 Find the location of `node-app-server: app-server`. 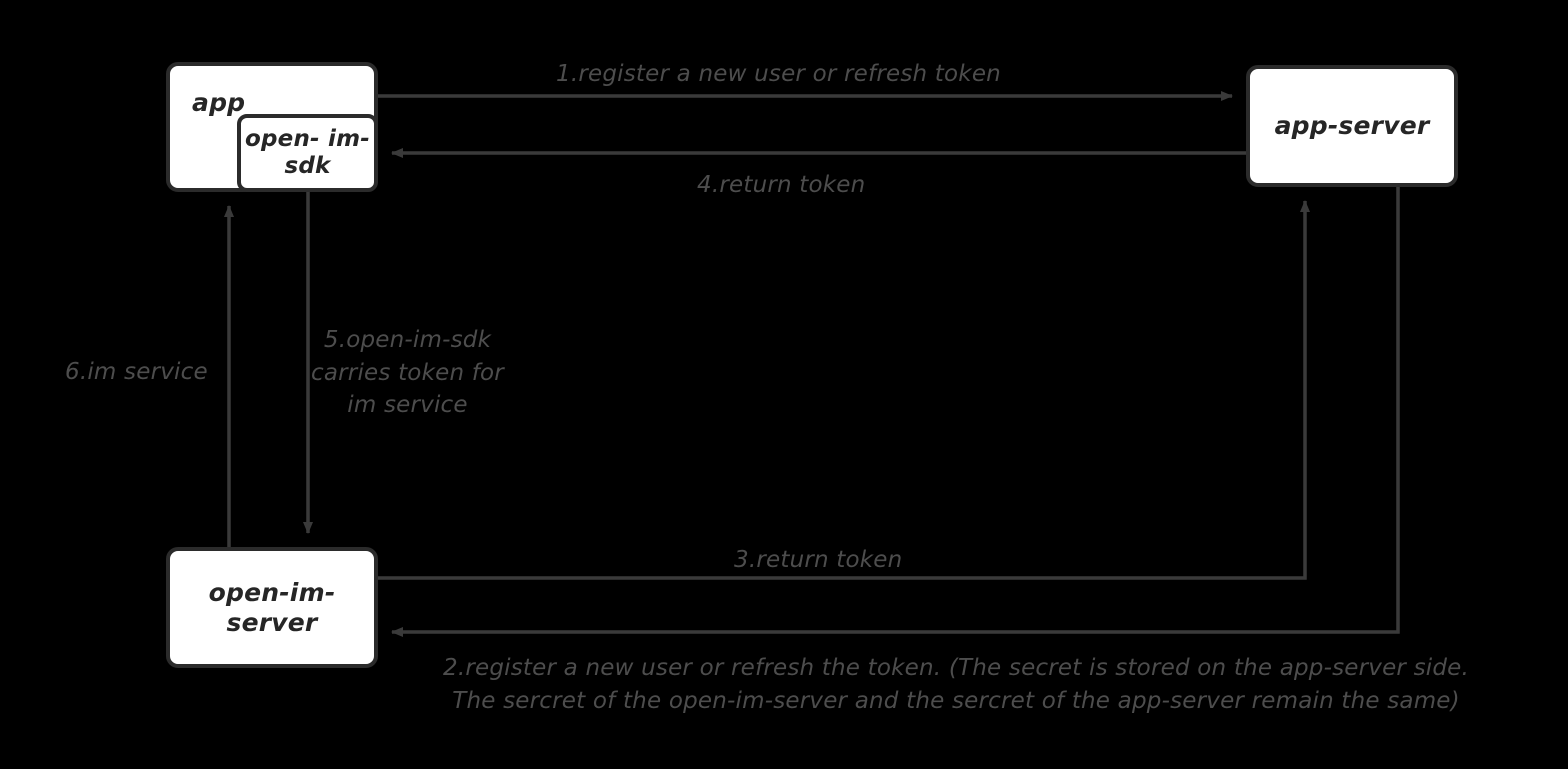

node-app-server: app-server is located at coordinates (1352, 126).